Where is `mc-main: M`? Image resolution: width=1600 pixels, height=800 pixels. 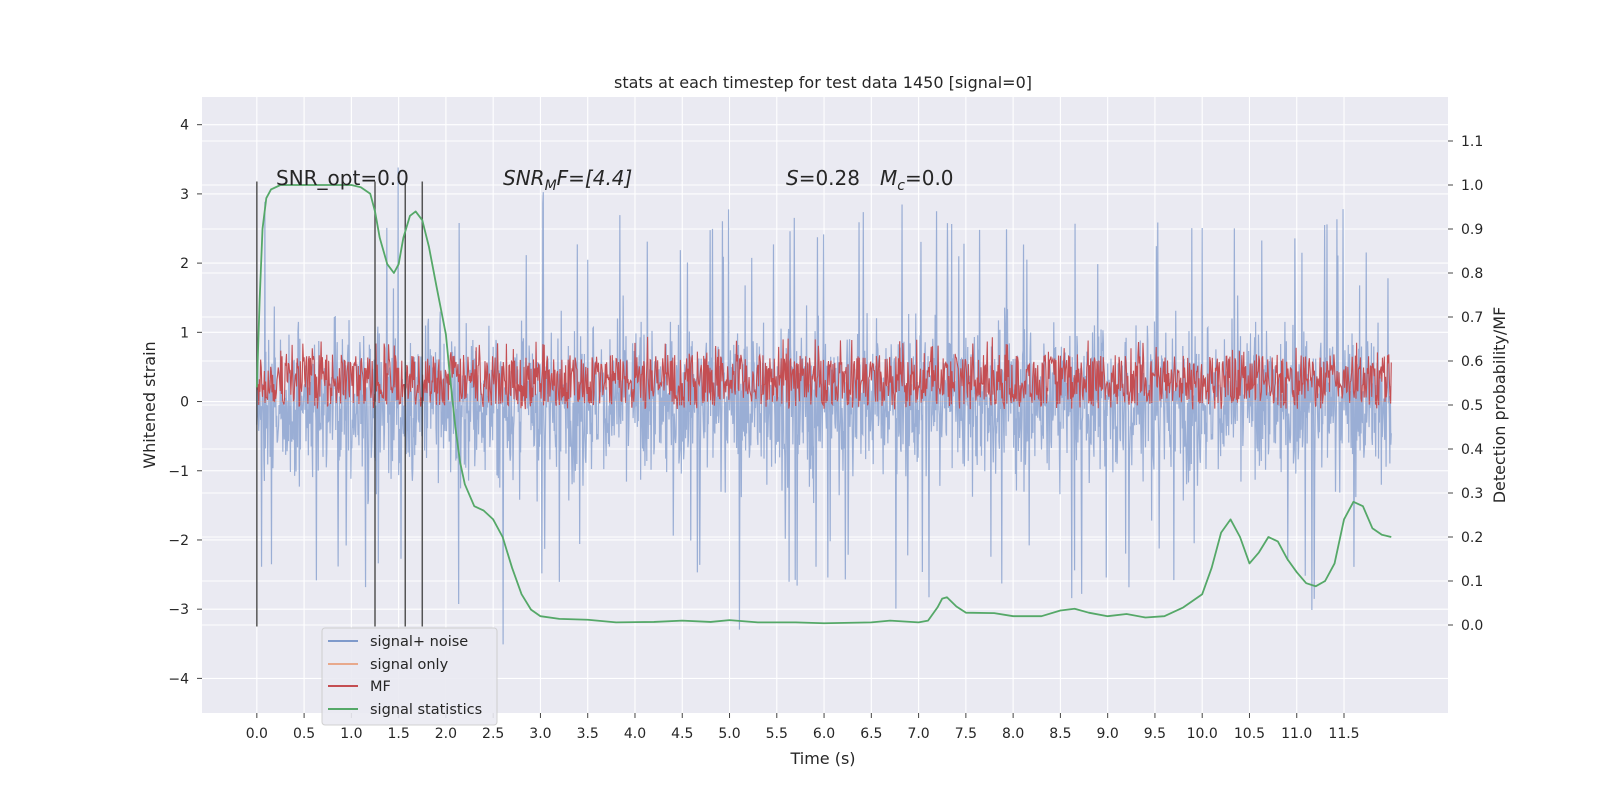 mc-main: M is located at coordinates (888, 178).